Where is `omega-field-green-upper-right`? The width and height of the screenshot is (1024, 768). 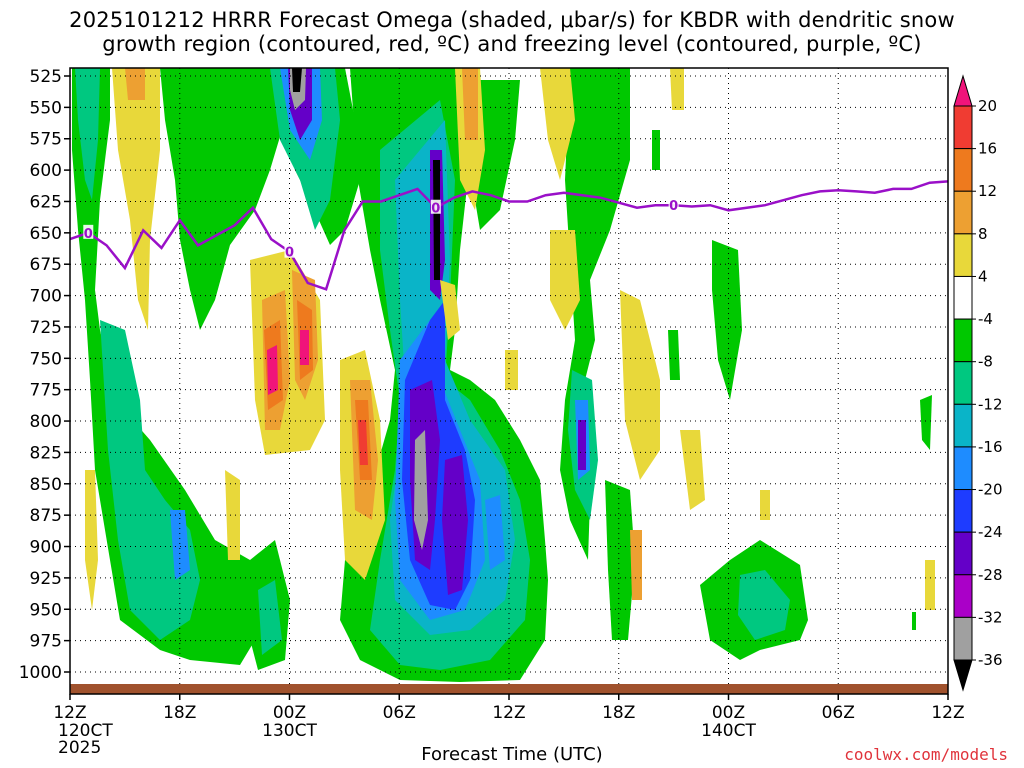 omega-field-green-upper-right is located at coordinates (656, 150).